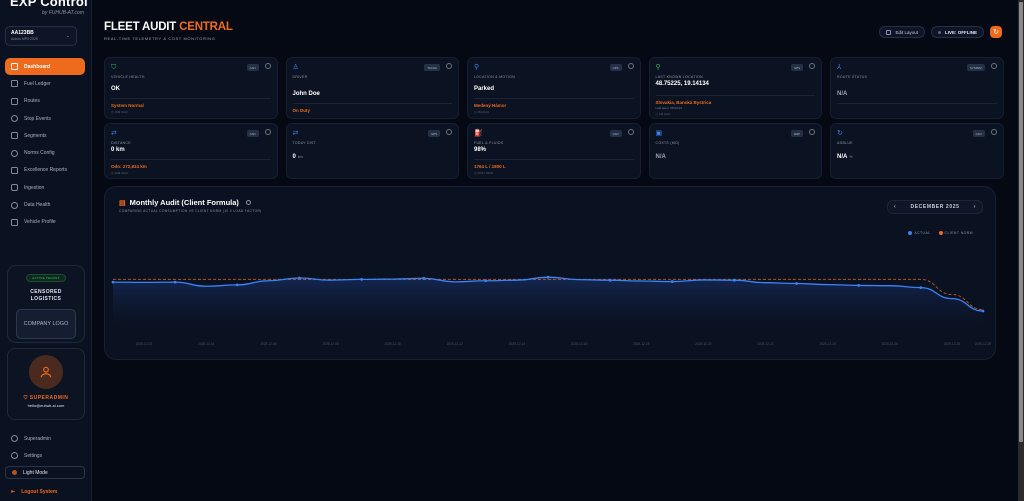 The image size is (1024, 501). I want to click on sidebar-item-label: Ingestion, so click(34, 187).